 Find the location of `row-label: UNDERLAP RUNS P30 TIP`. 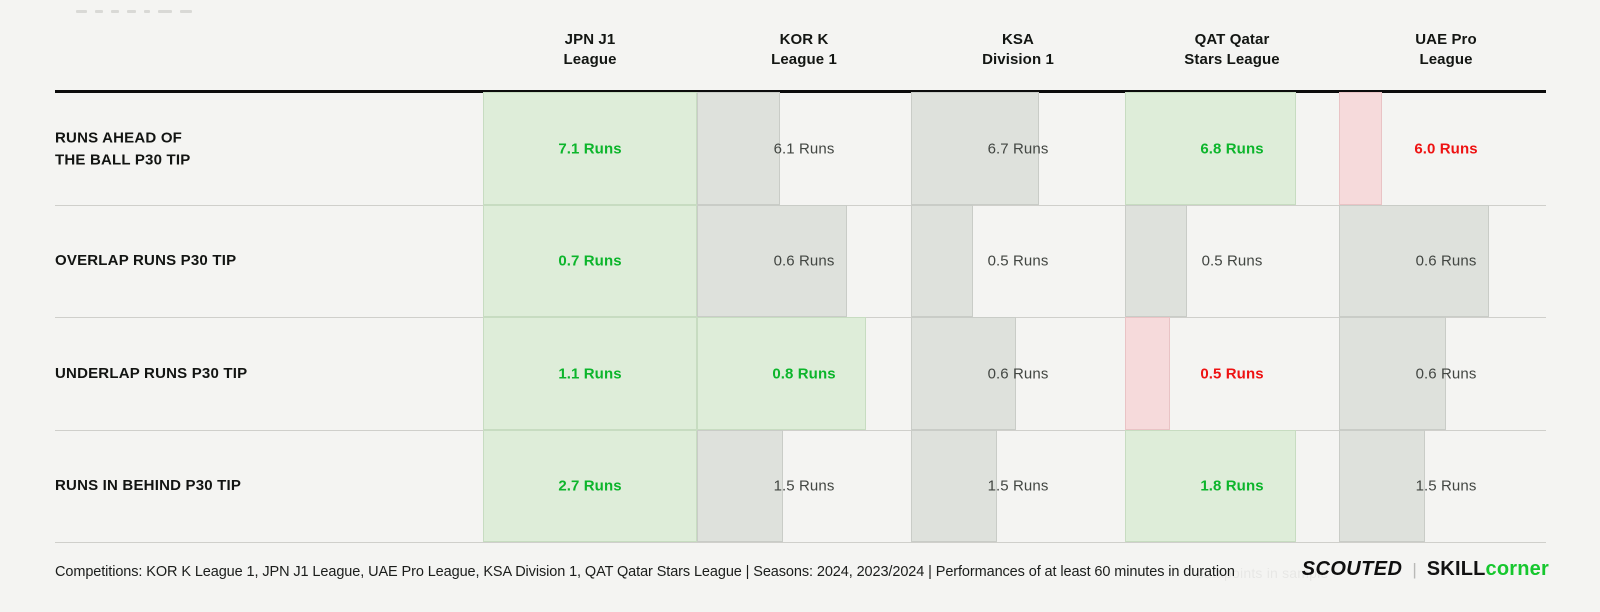

row-label: UNDERLAP RUNS P30 TIP is located at coordinates (151, 374).